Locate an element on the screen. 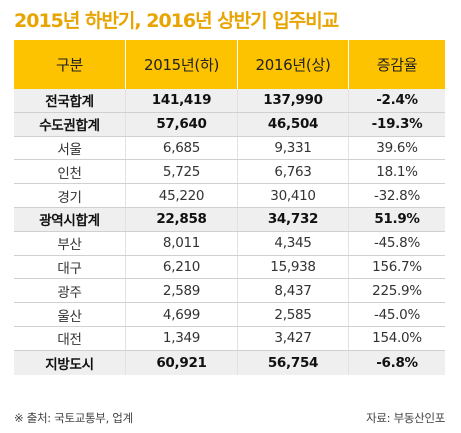  data-credit: 자료: 부동산인포 is located at coordinates (405, 418).